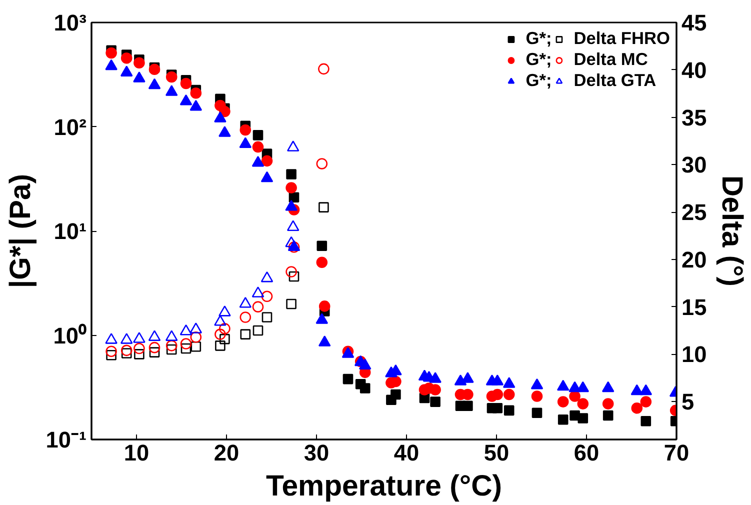  I want to click on y2-tick-label: 5, so click(688, 401).